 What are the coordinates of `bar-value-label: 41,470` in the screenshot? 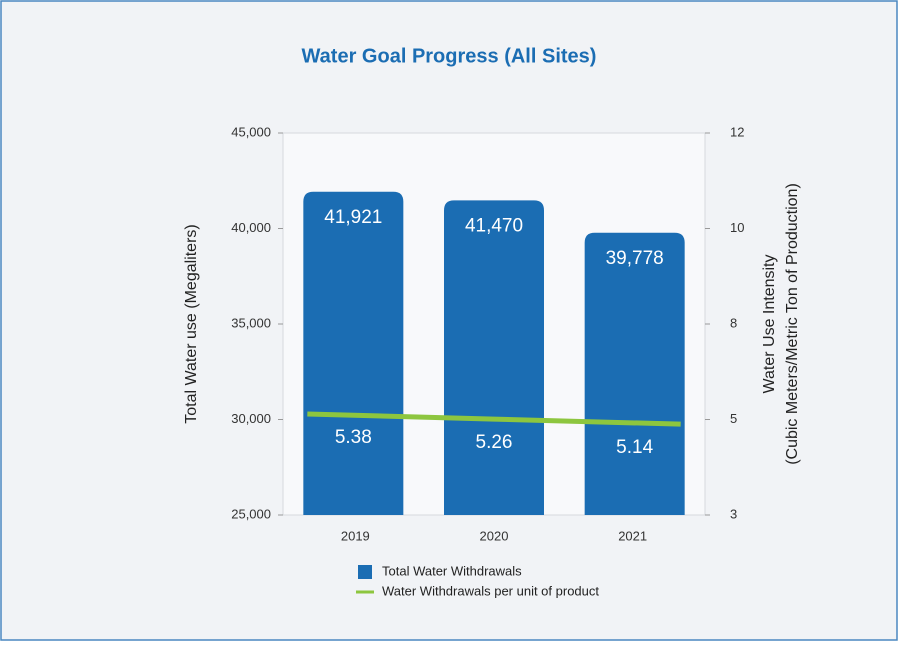 It's located at (494, 225).